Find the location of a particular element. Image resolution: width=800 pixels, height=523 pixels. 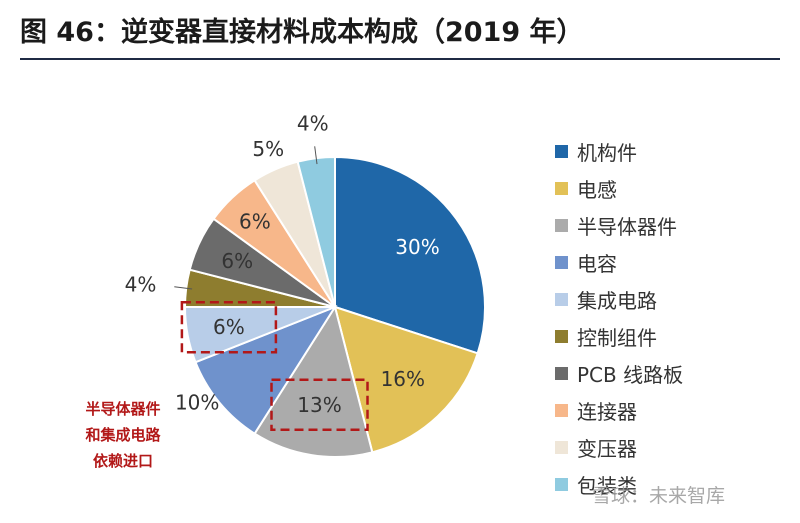

legend-label: 变压器 is located at coordinates (607, 449).